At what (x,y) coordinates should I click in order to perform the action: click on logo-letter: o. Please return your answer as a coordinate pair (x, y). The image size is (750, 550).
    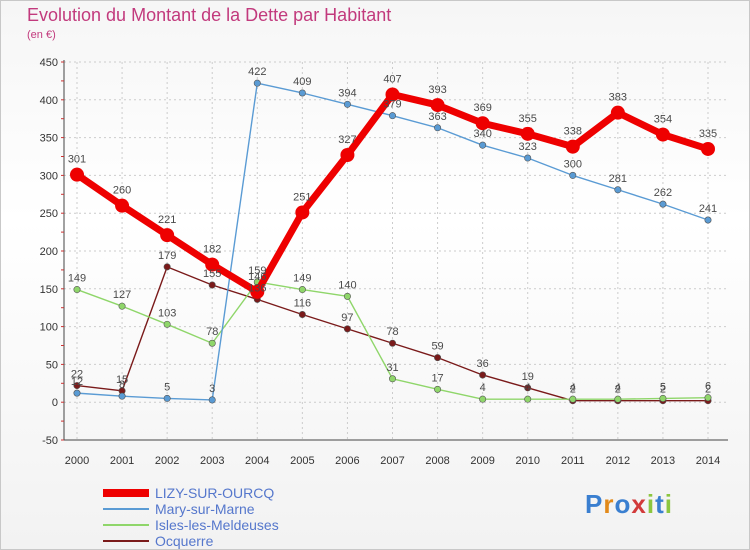
    Looking at the image, I should click on (623, 504).